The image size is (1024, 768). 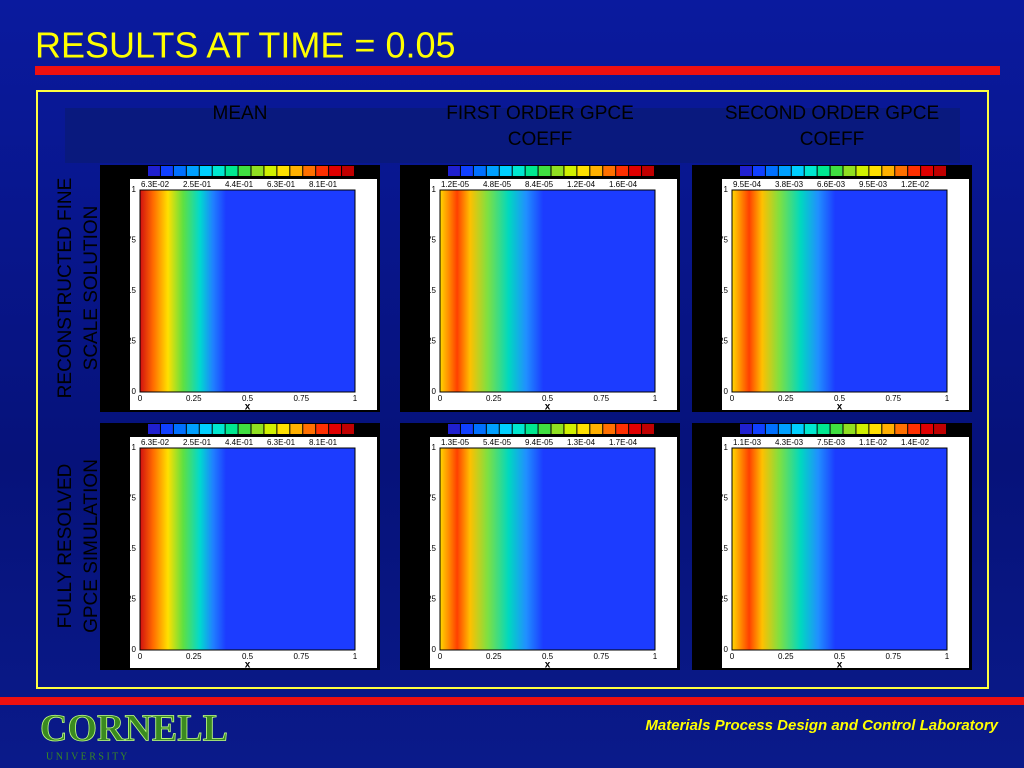 I want to click on legend-label: 1.4E-02, so click(x=915, y=442).